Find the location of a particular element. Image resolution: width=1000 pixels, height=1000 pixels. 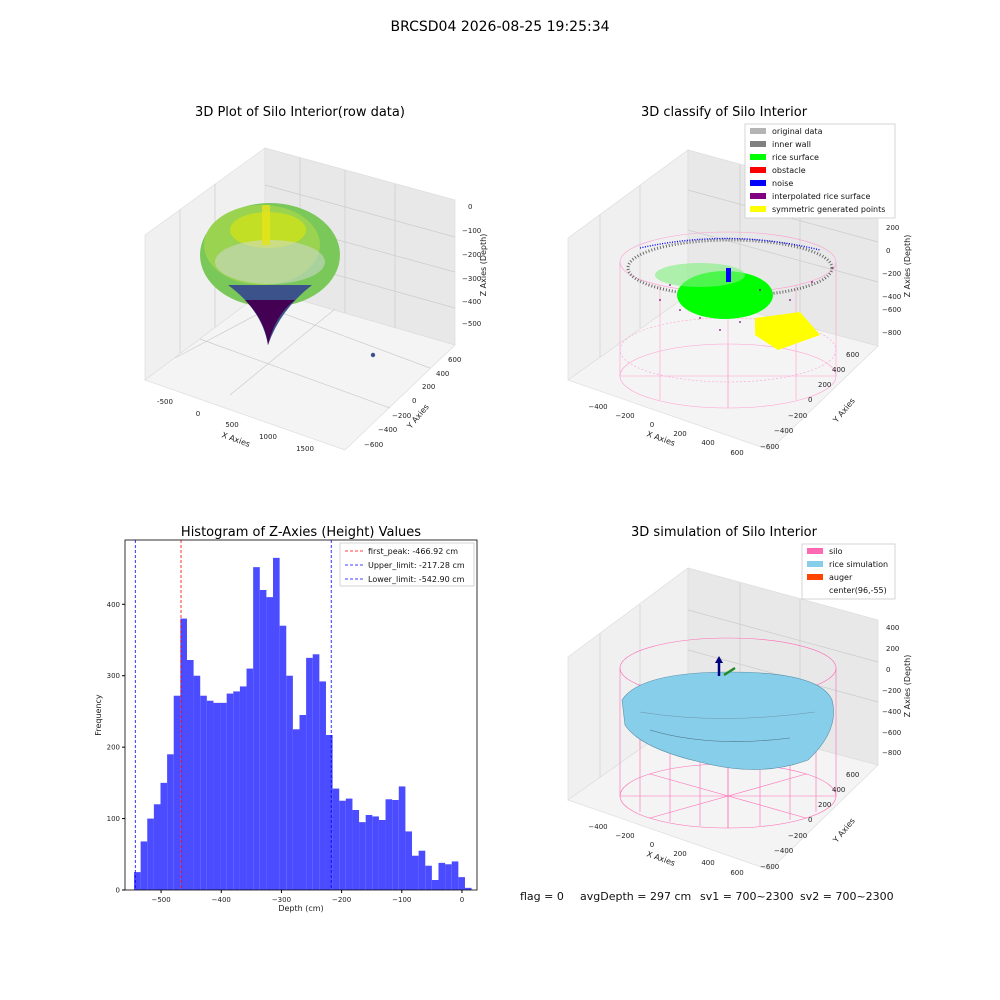

figure-title: BRCSD04 2026-08-25 19:25:34 is located at coordinates (499, 27).